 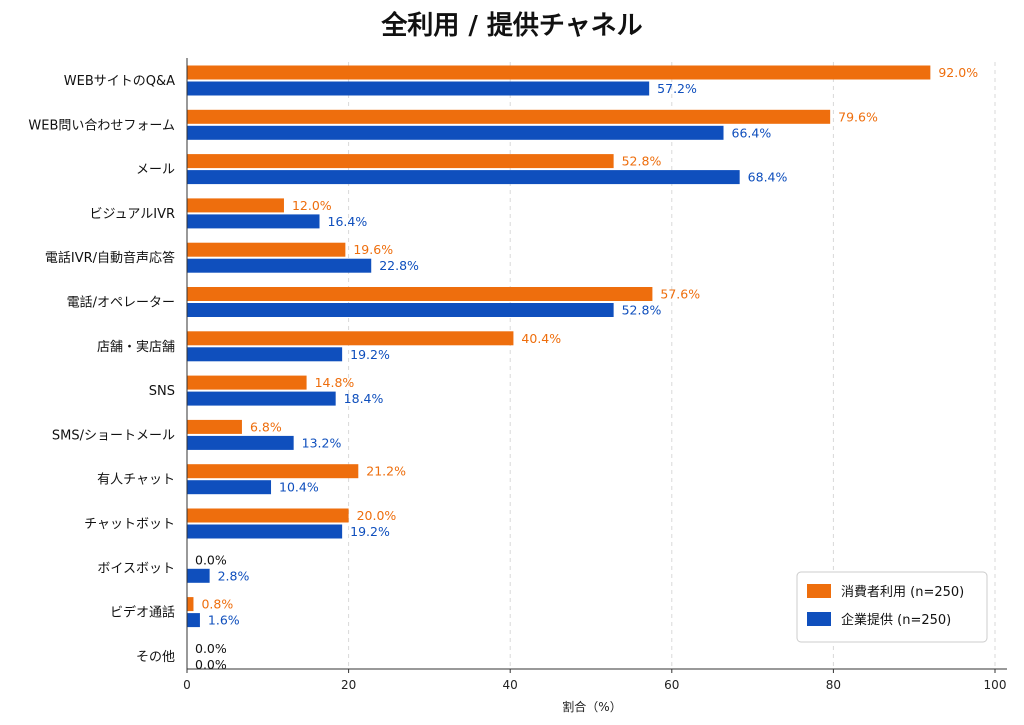 What do you see at coordinates (136, 480) in the screenshot?
I see `category-label: 有人チャット` at bounding box center [136, 480].